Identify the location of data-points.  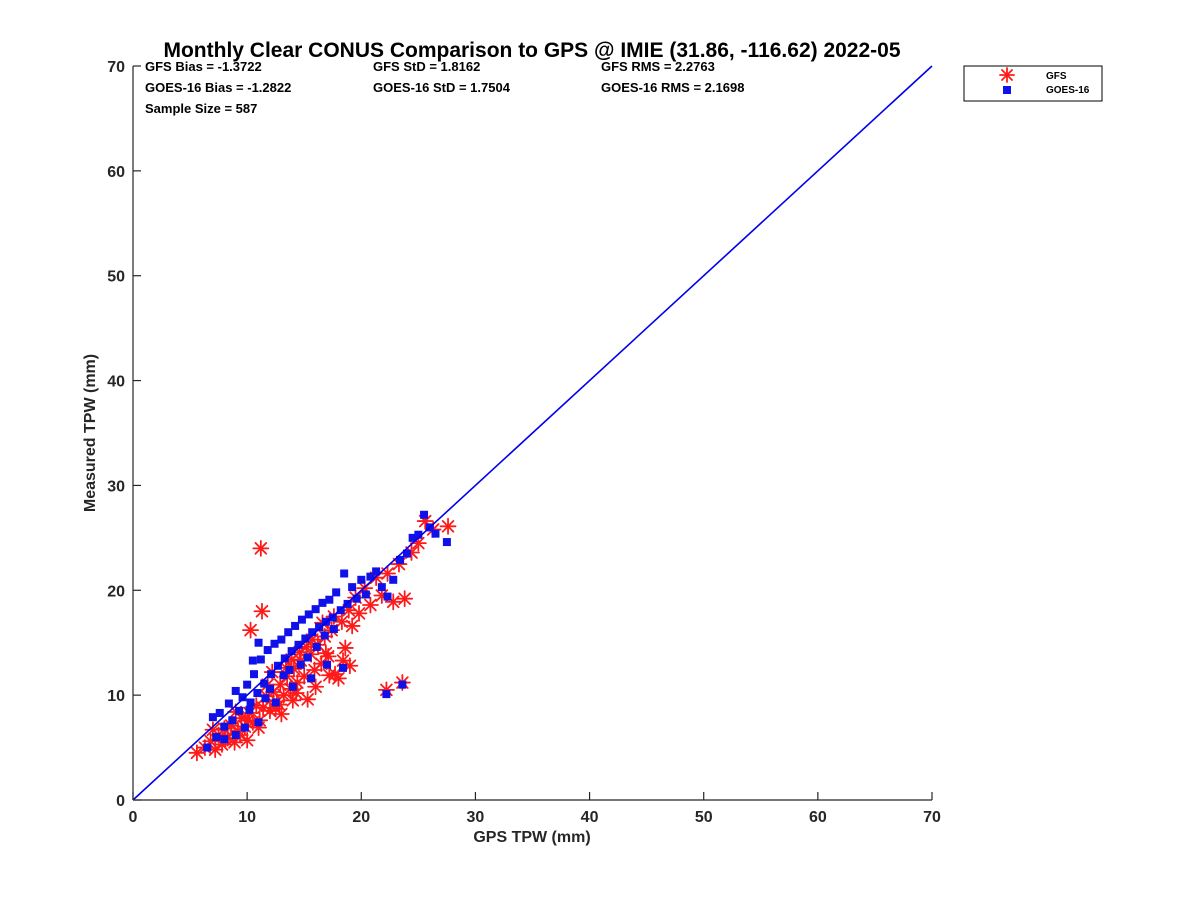
(322, 636).